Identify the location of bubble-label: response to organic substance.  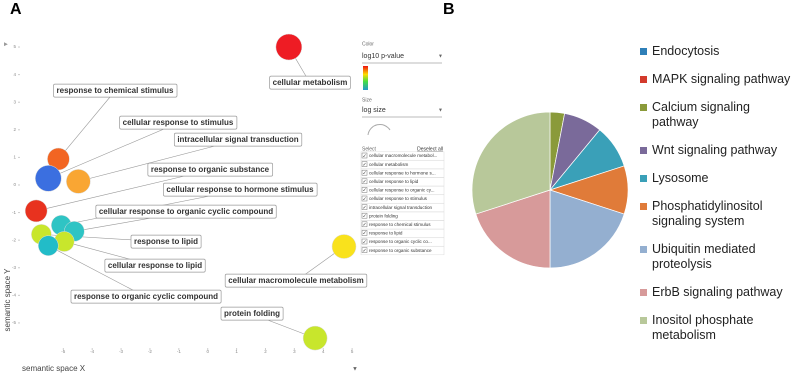
(210, 169).